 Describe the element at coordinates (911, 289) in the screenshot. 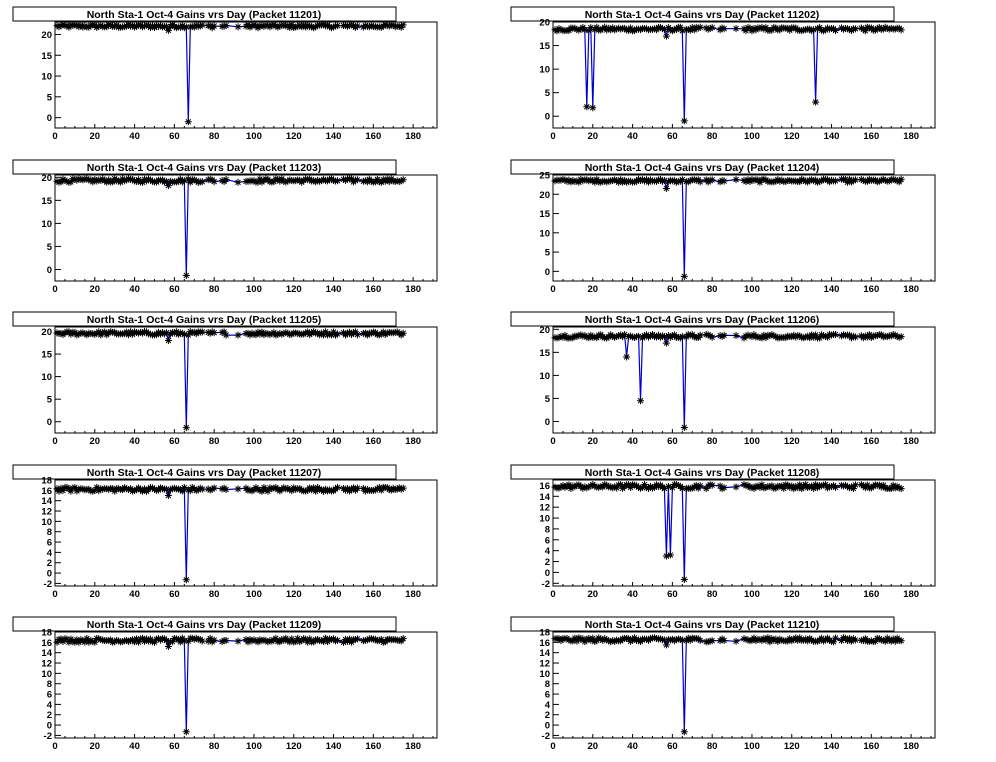

I see `x-tick-label: 180` at that location.